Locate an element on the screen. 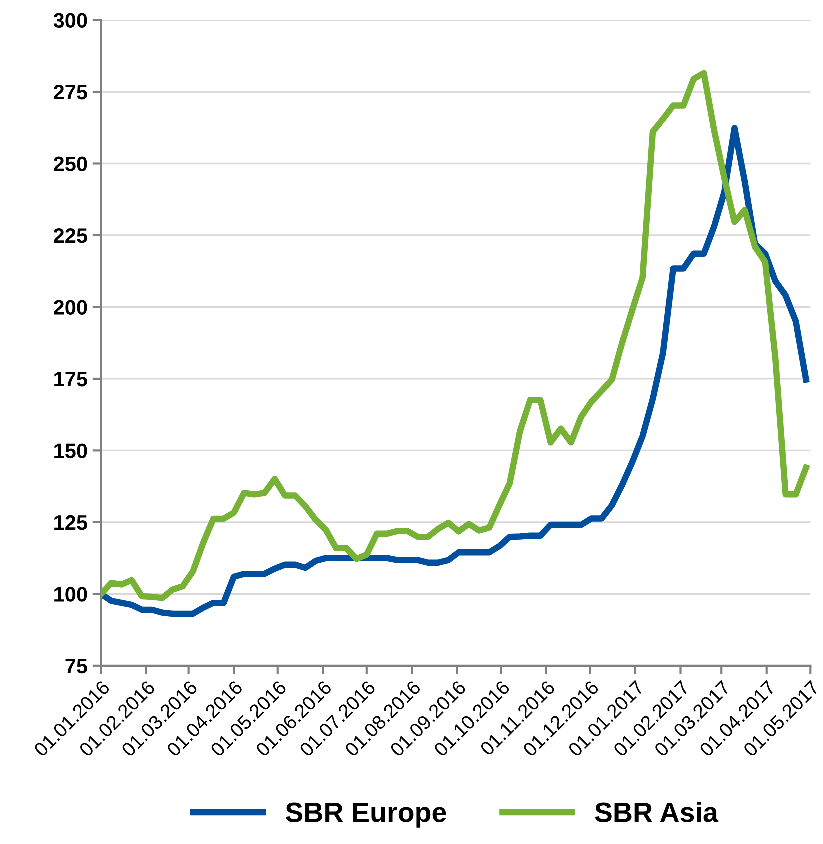  y-tick-label: 75 is located at coordinates (77, 666).